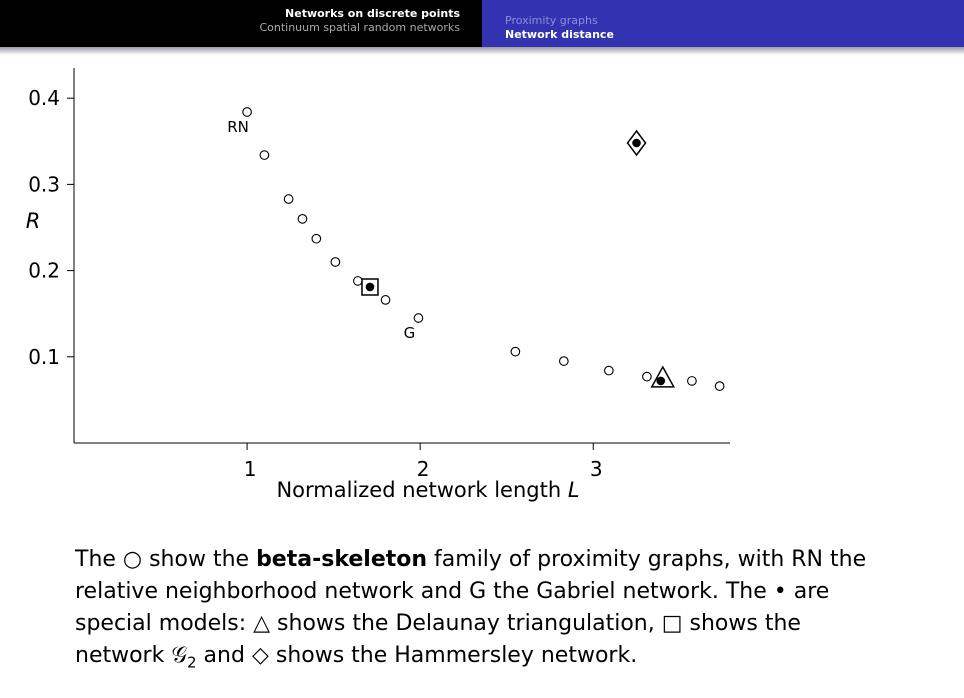  What do you see at coordinates (250, 469) in the screenshot?
I see `x-tick-label: 1` at bounding box center [250, 469].